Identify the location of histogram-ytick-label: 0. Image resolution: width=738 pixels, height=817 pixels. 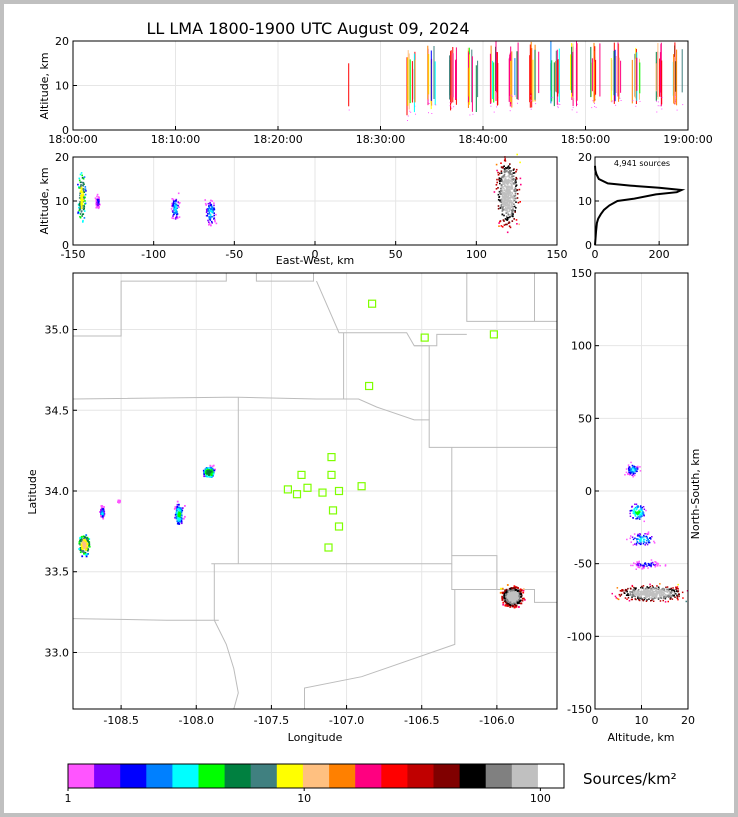
(588, 245).